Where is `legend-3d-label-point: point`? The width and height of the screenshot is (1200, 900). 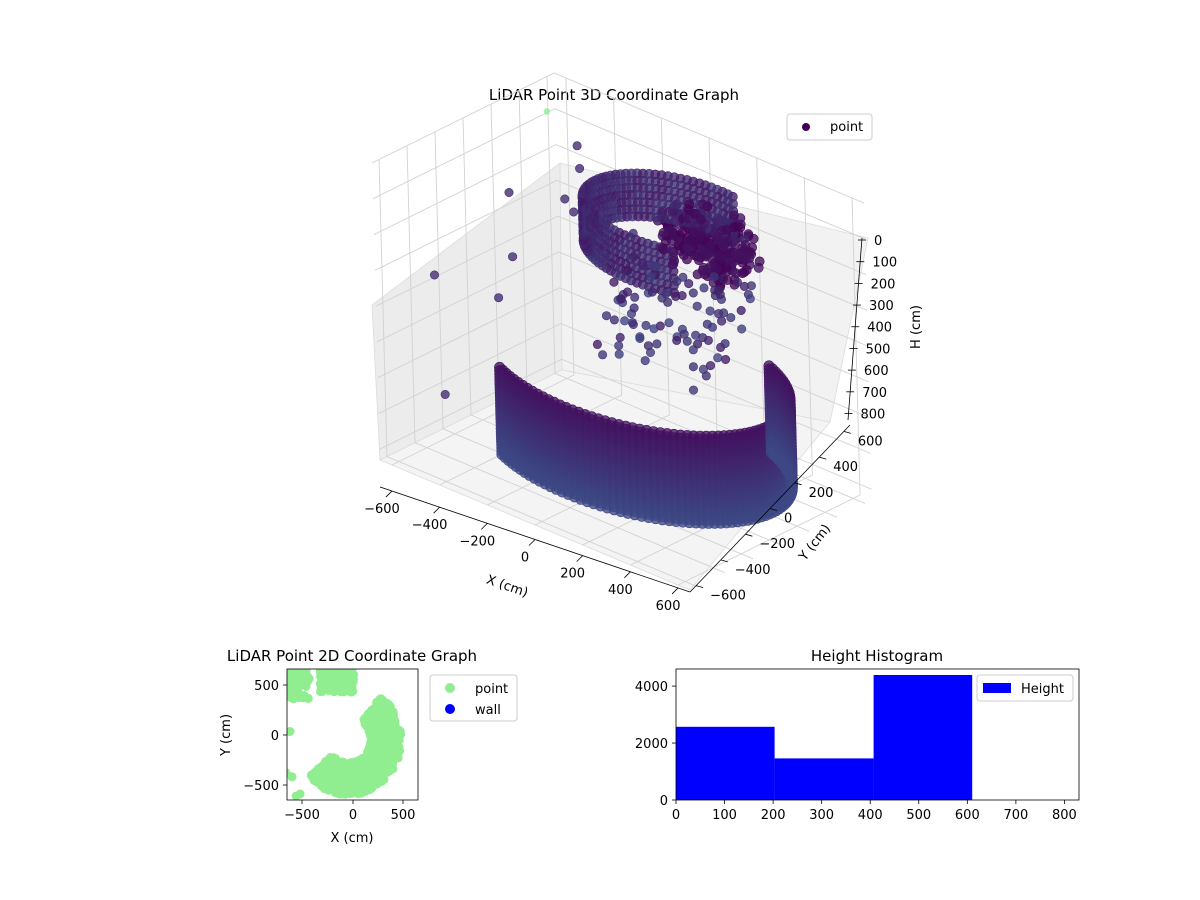 legend-3d-label-point: point is located at coordinates (846, 127).